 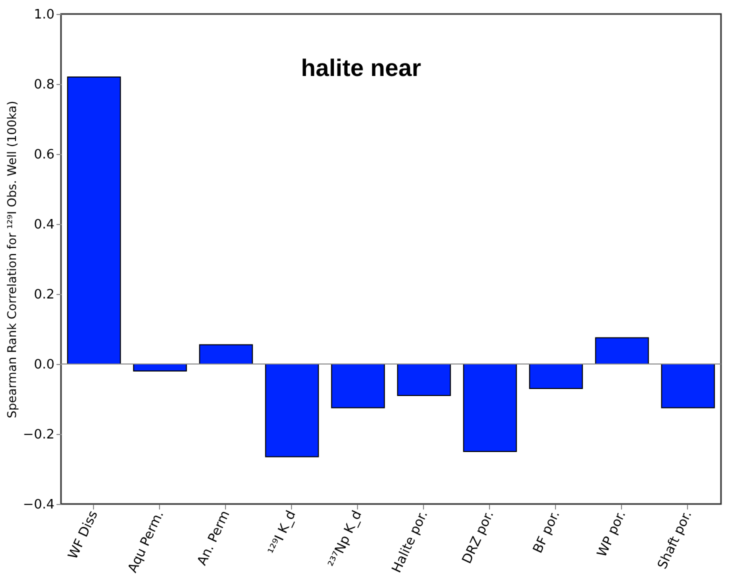 I want to click on y-tick-label: 0.0, so click(x=44, y=365).